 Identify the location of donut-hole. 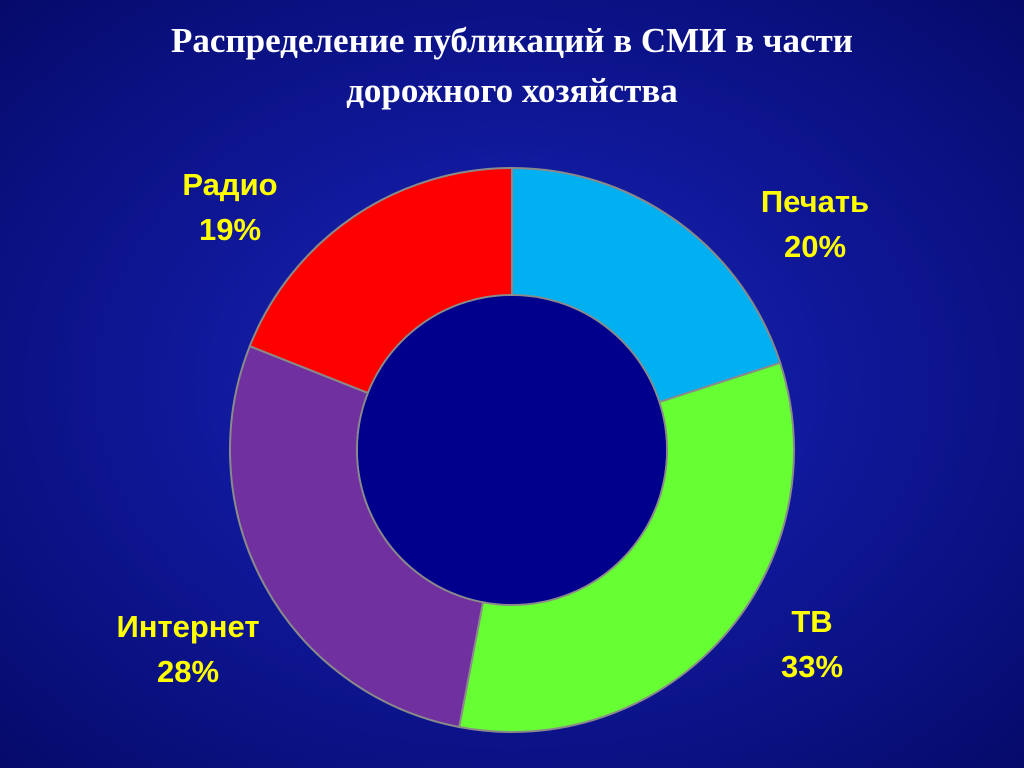
(512, 450).